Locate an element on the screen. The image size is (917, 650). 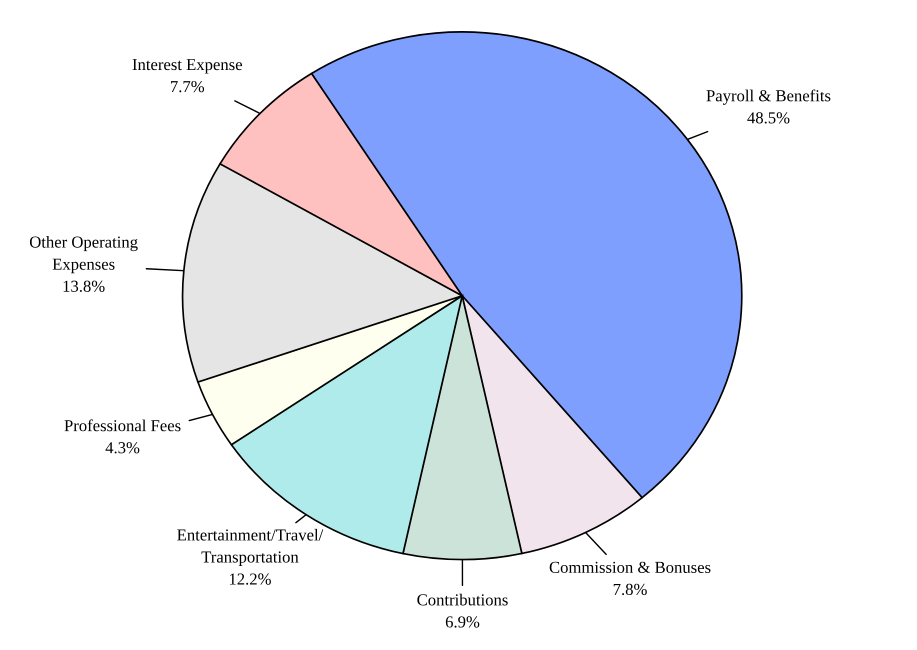
data-label: 7.8% is located at coordinates (630, 590).